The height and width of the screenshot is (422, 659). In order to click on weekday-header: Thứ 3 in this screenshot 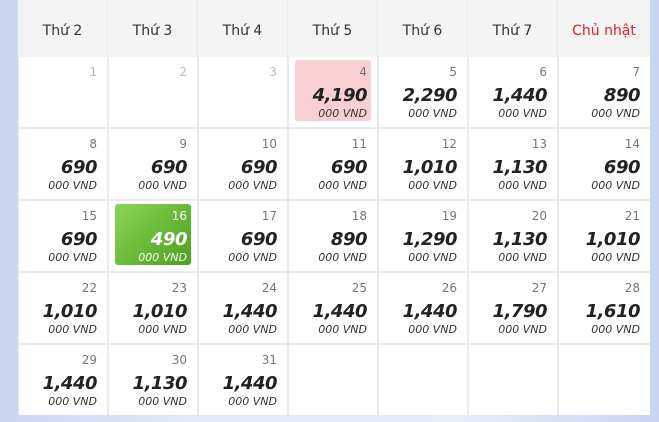, I will do `click(152, 29)`.